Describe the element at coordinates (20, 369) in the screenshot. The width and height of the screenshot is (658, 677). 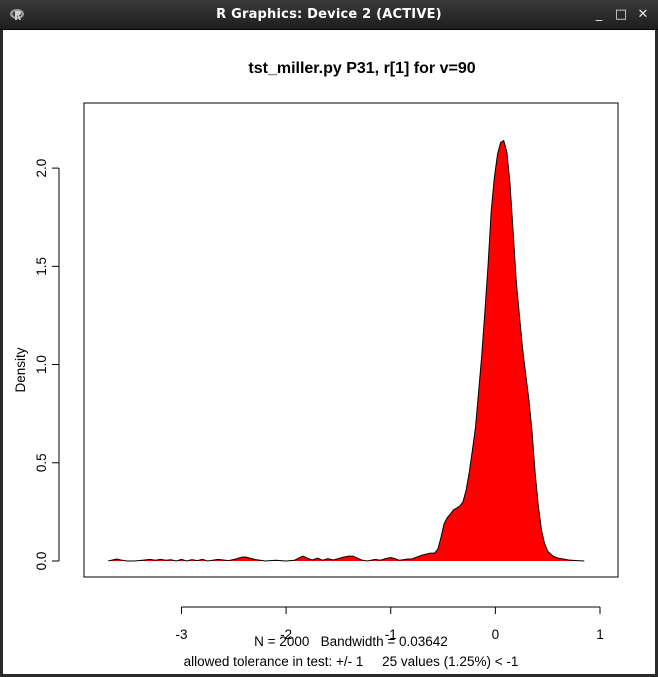
I see `y-axis-label: Density` at that location.